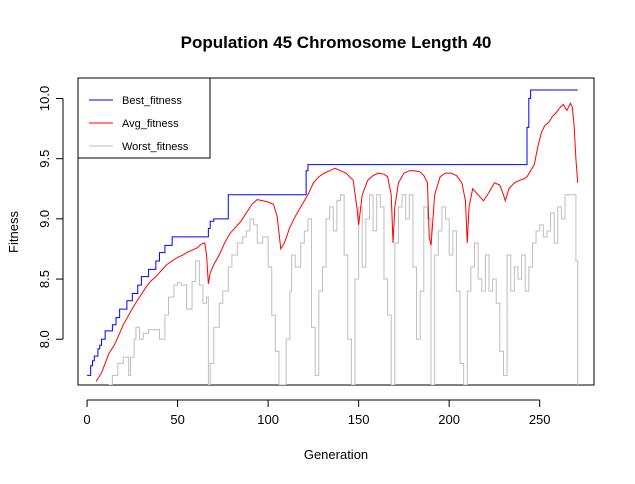 This screenshot has height=484, width=635. Describe the element at coordinates (152, 101) in the screenshot. I see `legend-label-best-fitness: Best_fitness` at that location.